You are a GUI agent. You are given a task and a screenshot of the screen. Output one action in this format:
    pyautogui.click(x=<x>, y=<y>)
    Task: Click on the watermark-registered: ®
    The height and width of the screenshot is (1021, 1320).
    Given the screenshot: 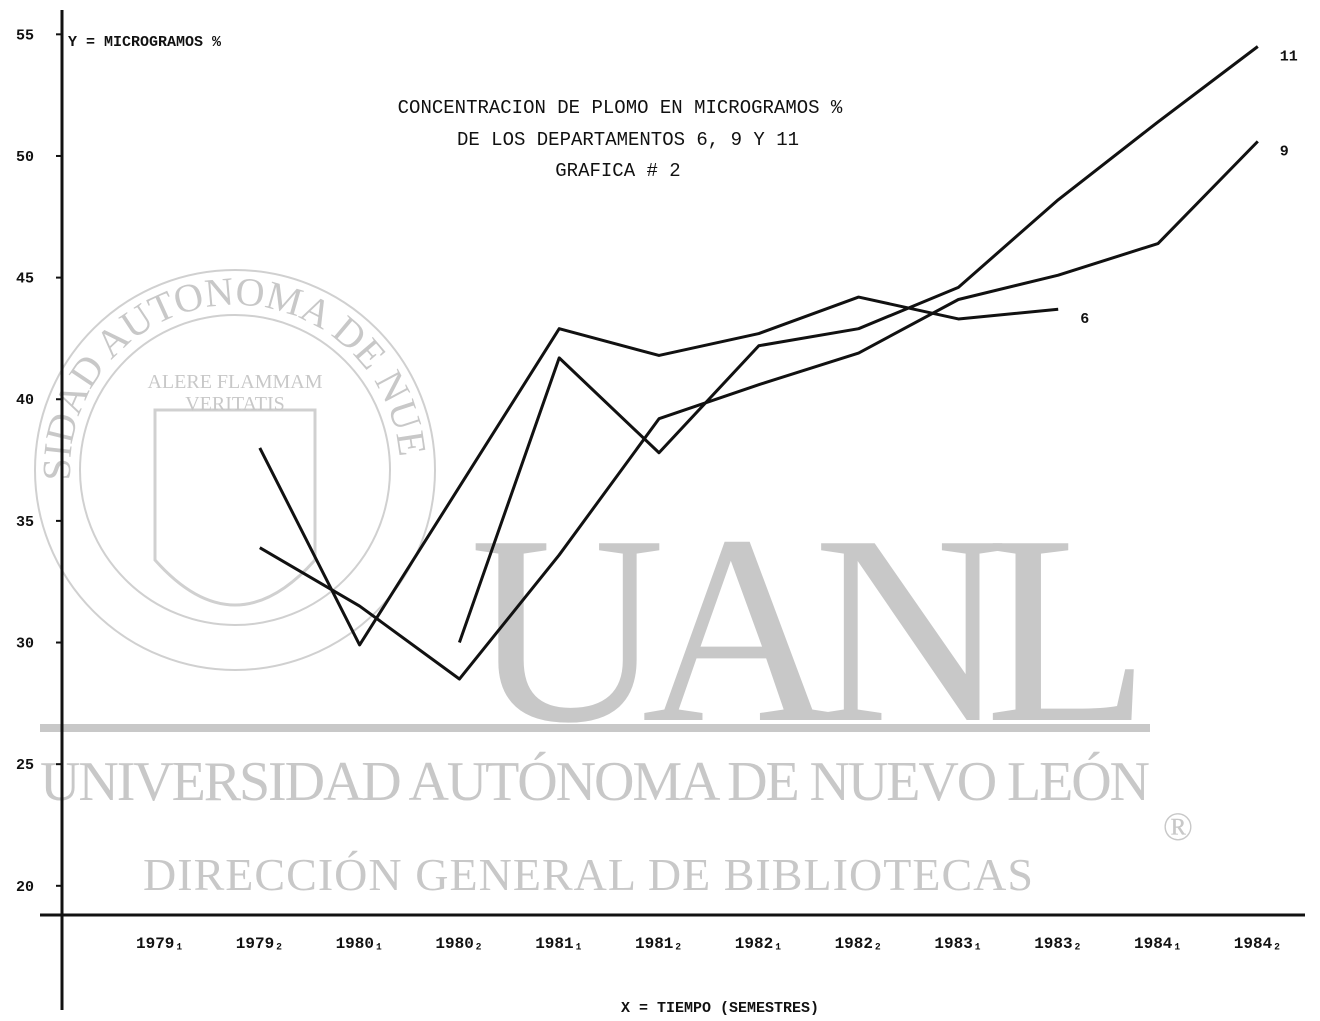 What is the action you would take?
    pyautogui.click(x=1178, y=826)
    